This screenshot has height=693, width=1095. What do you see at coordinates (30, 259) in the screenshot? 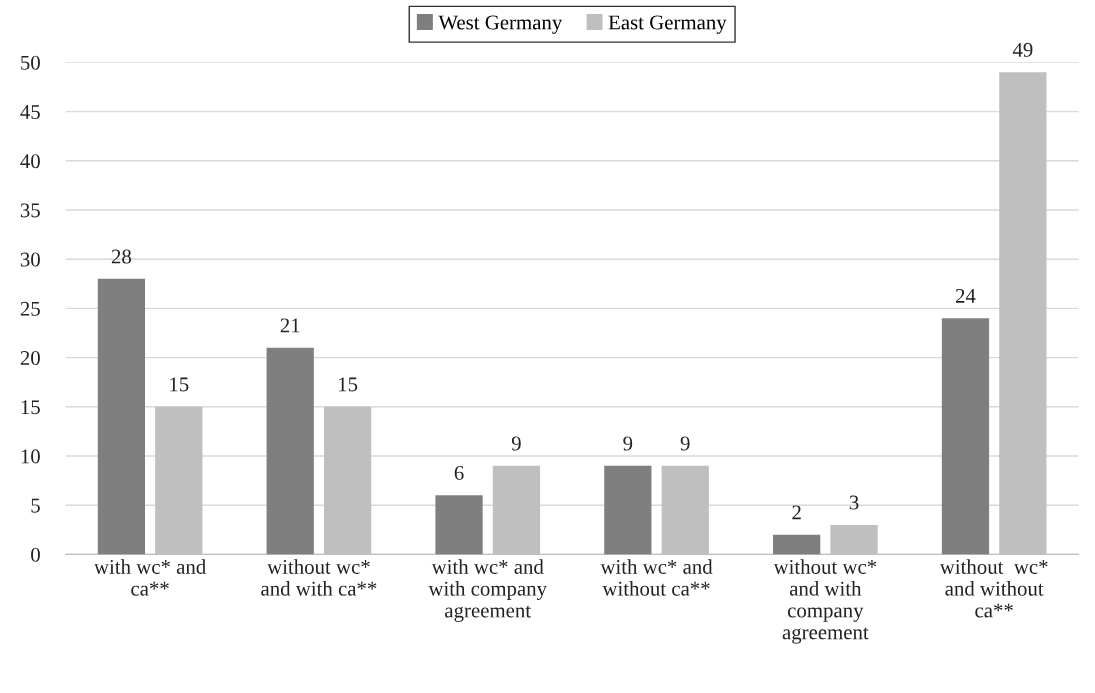
I see `y-tick-label: 30` at bounding box center [30, 259].